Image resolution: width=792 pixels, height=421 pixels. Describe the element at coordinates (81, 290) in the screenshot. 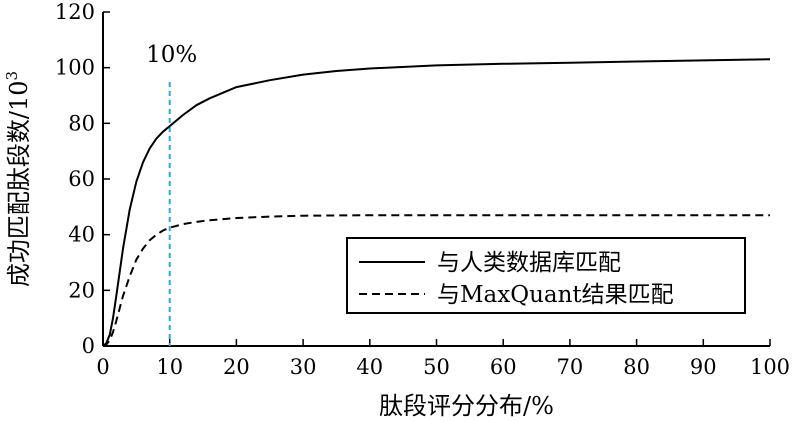

I see `y-tick-label: 20` at that location.